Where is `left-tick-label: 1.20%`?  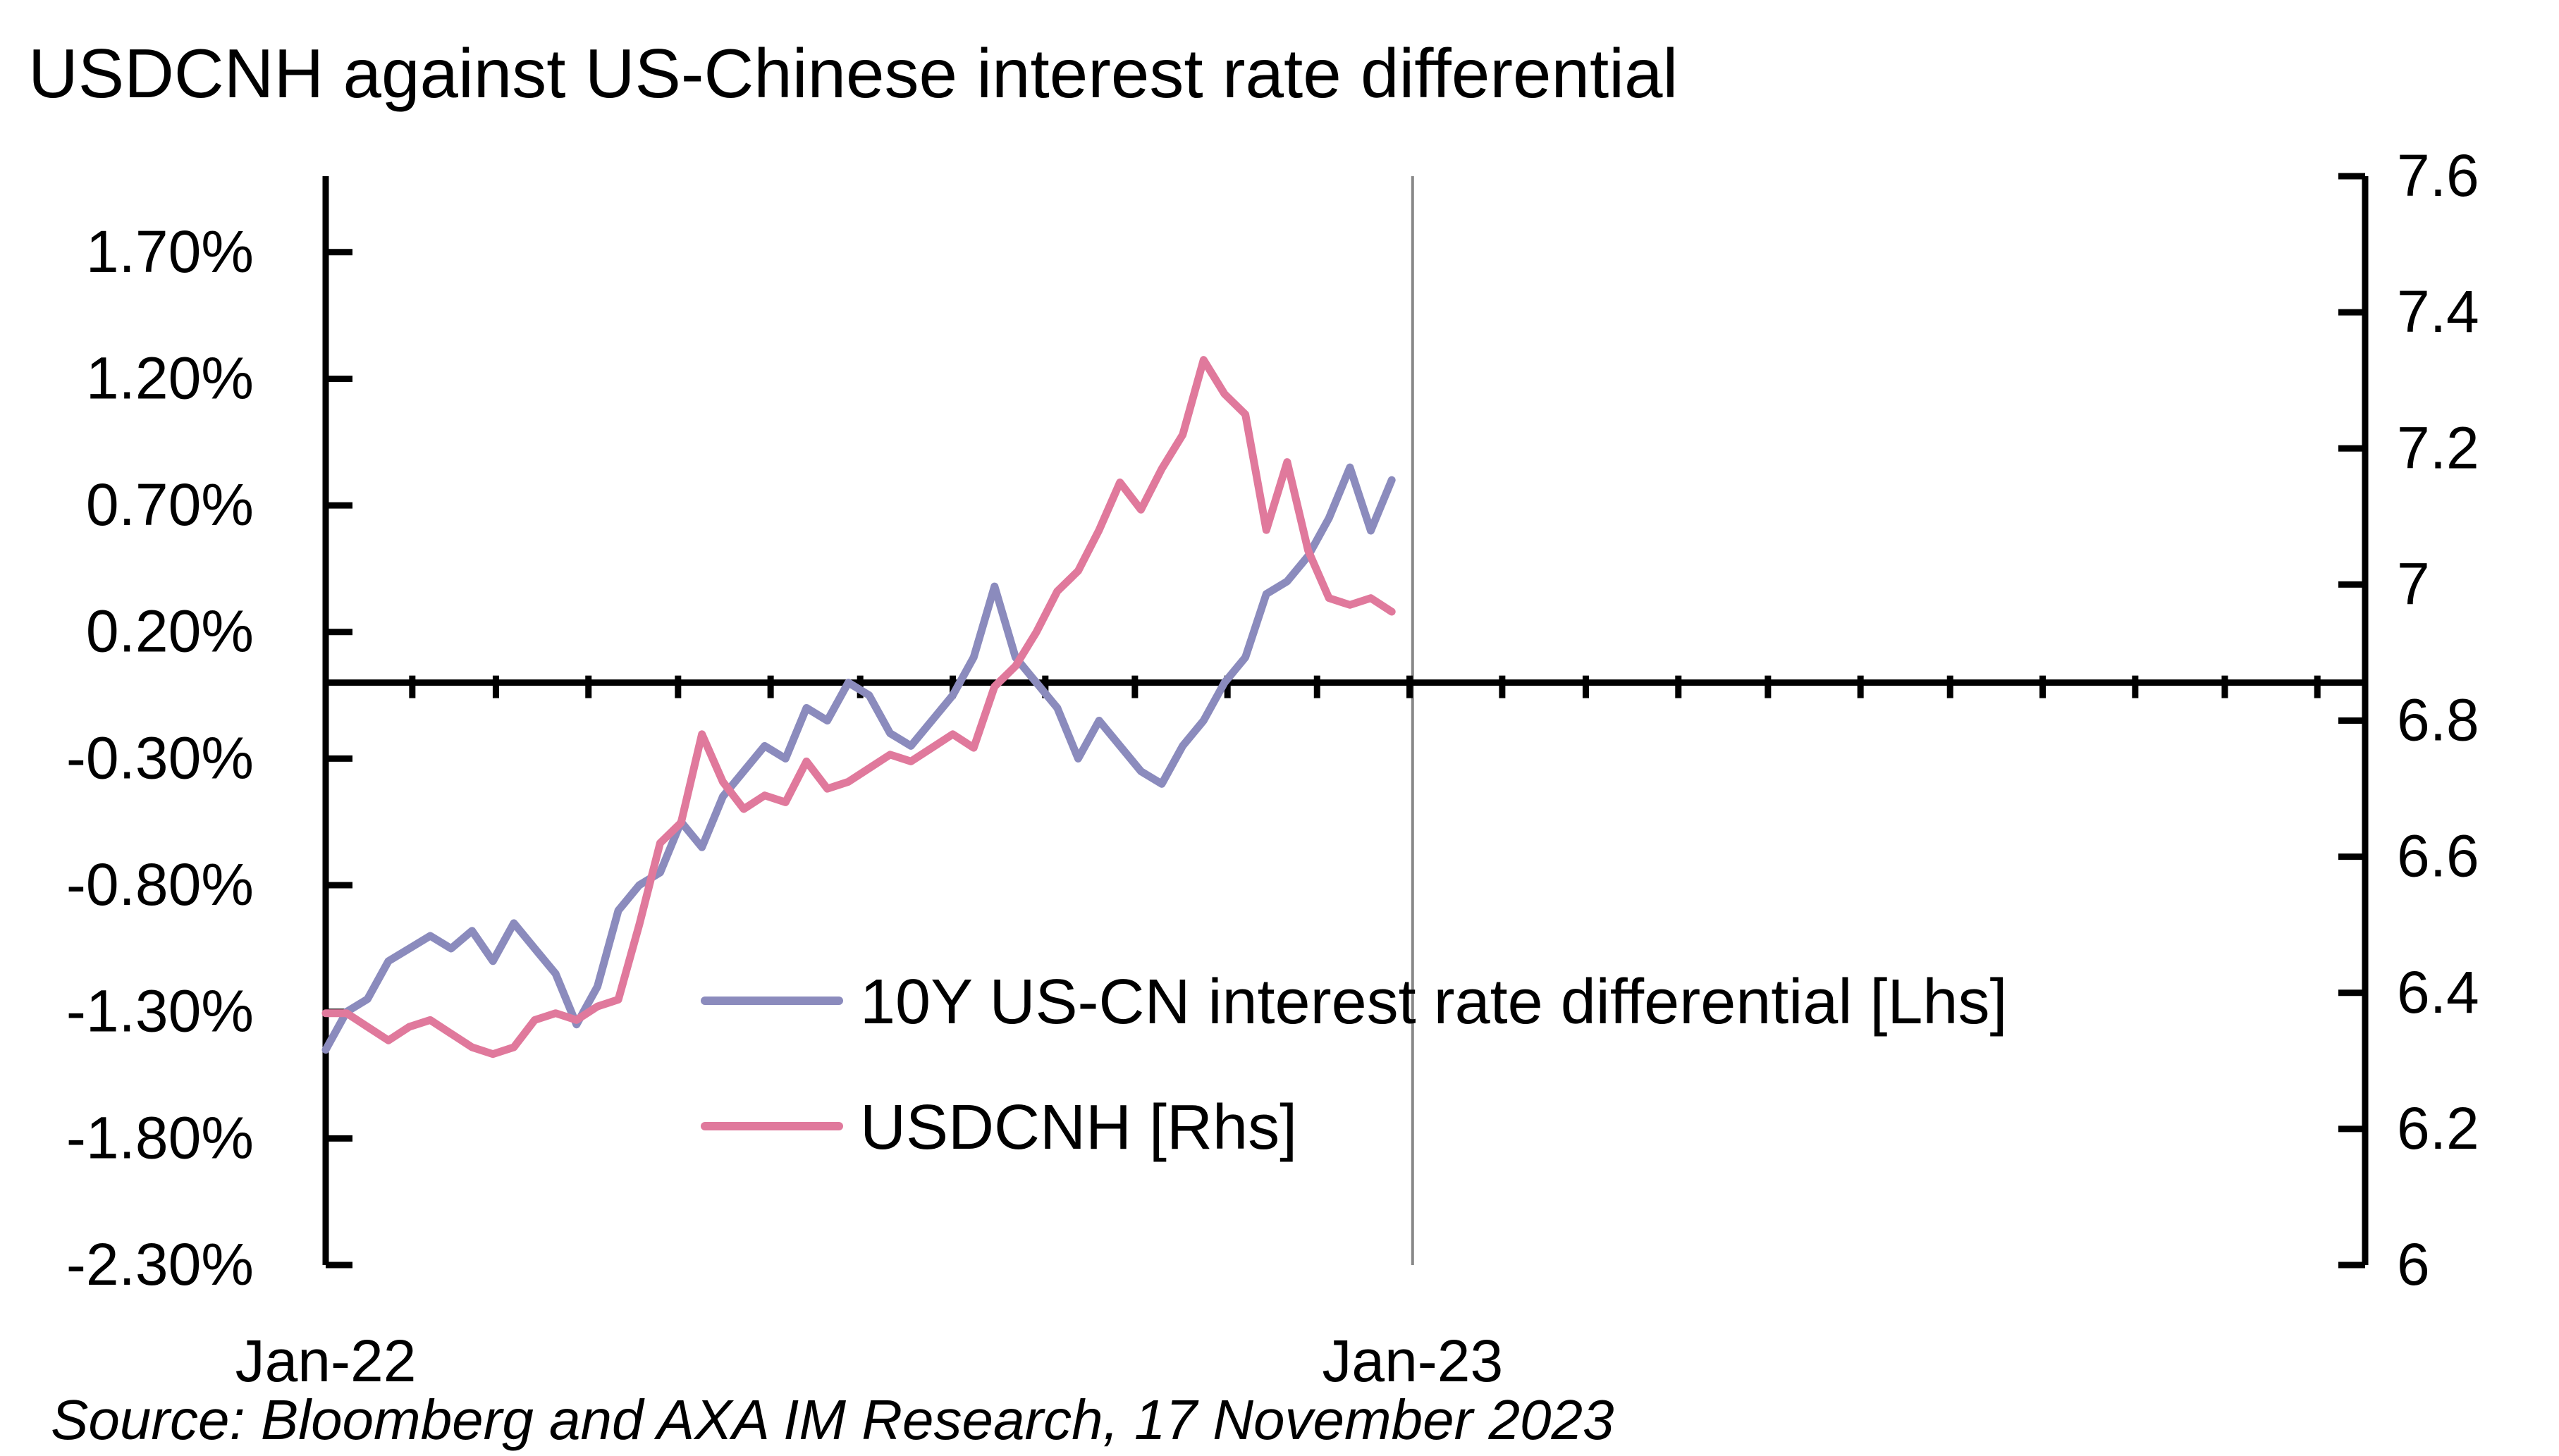
left-tick-label: 1.20% is located at coordinates (170, 378).